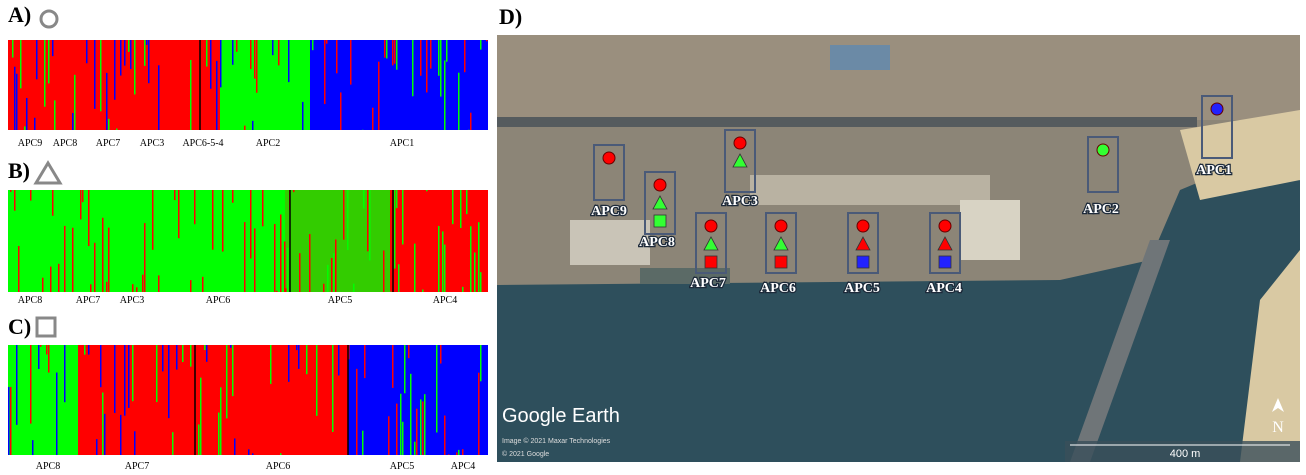 The height and width of the screenshot is (475, 1306). Describe the element at coordinates (778, 288) in the screenshot. I see `site-label: APC6` at that location.